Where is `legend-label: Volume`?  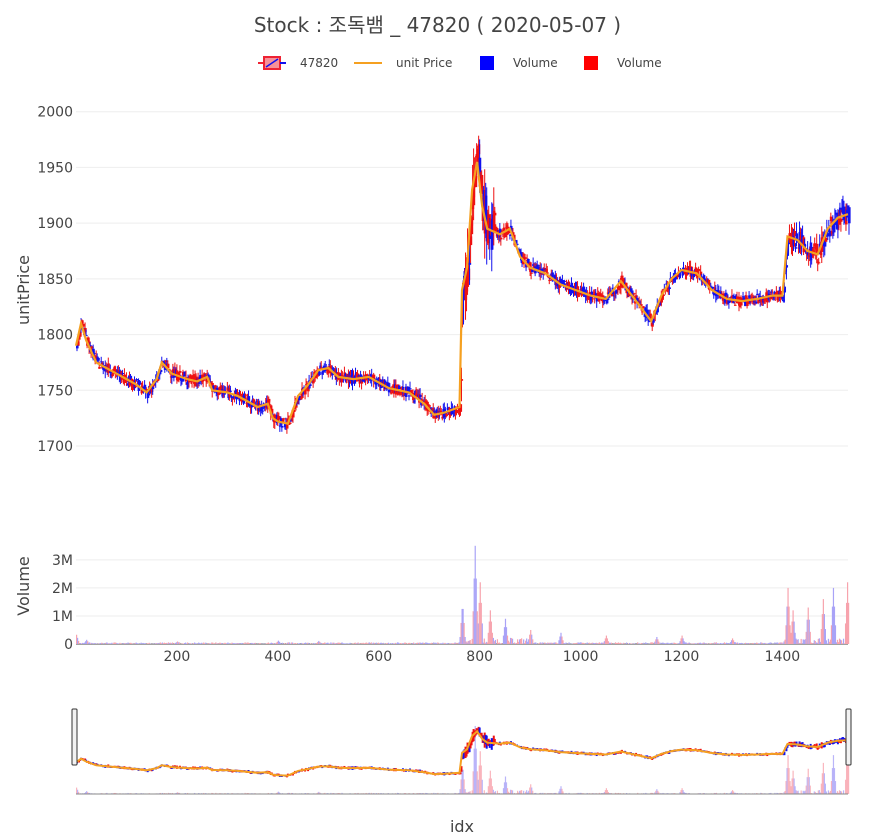 legend-label: Volume is located at coordinates (535, 63).